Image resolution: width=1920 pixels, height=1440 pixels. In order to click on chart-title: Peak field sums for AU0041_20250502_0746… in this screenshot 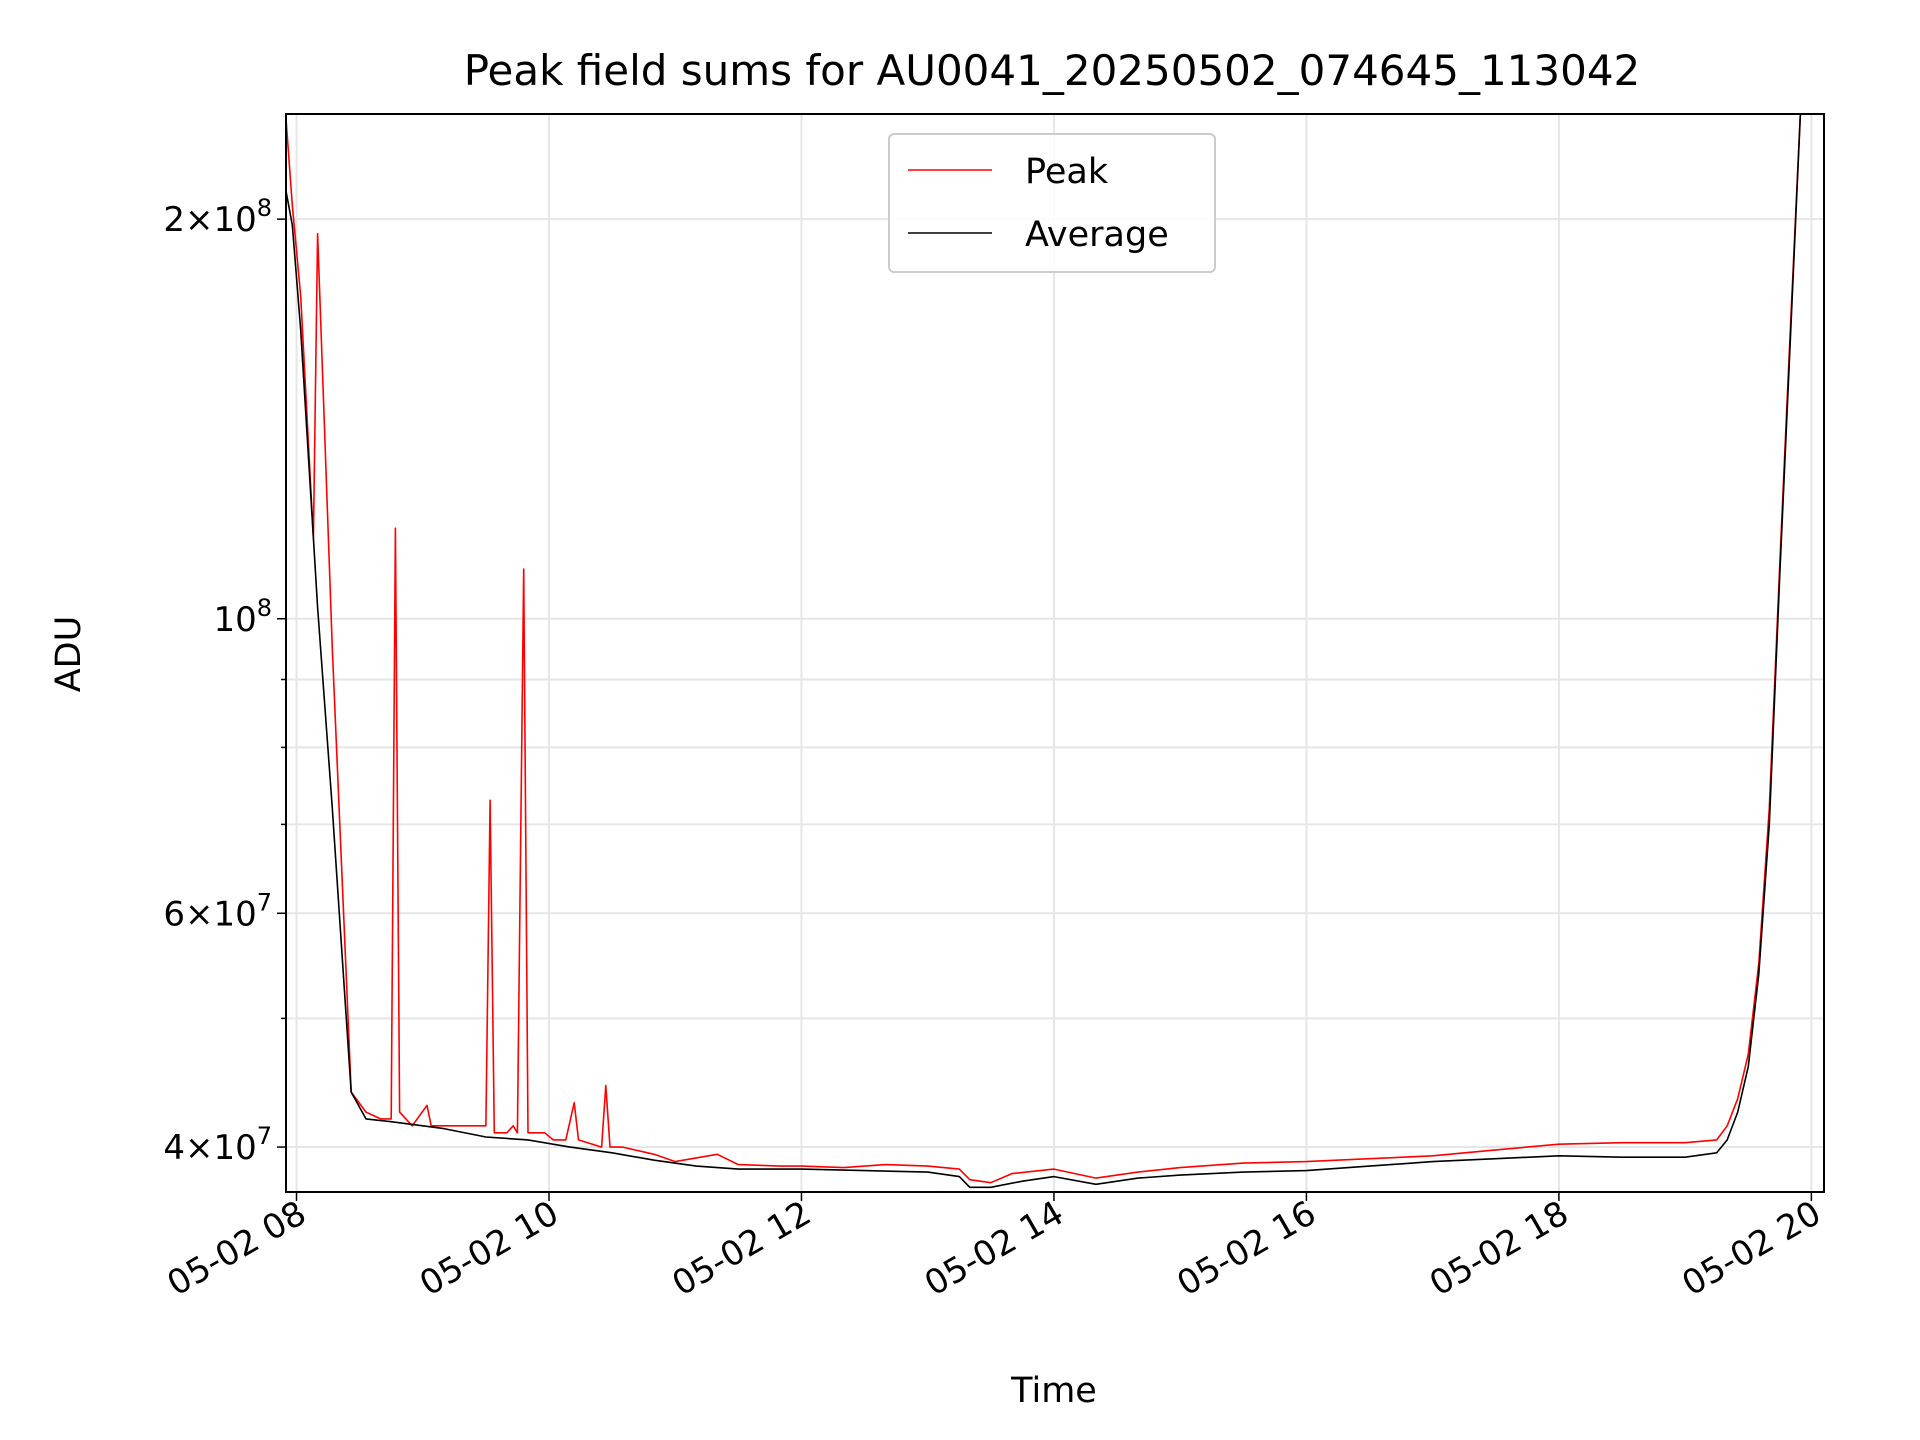, I will do `click(1052, 70)`.